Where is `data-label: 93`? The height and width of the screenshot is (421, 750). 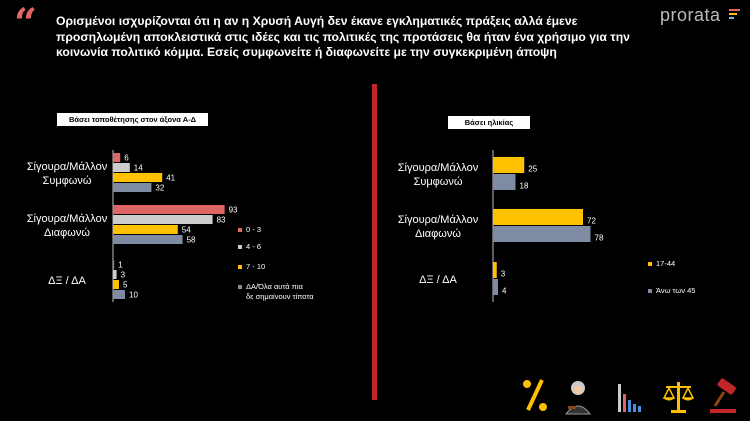
data-label: 93 is located at coordinates (233, 210).